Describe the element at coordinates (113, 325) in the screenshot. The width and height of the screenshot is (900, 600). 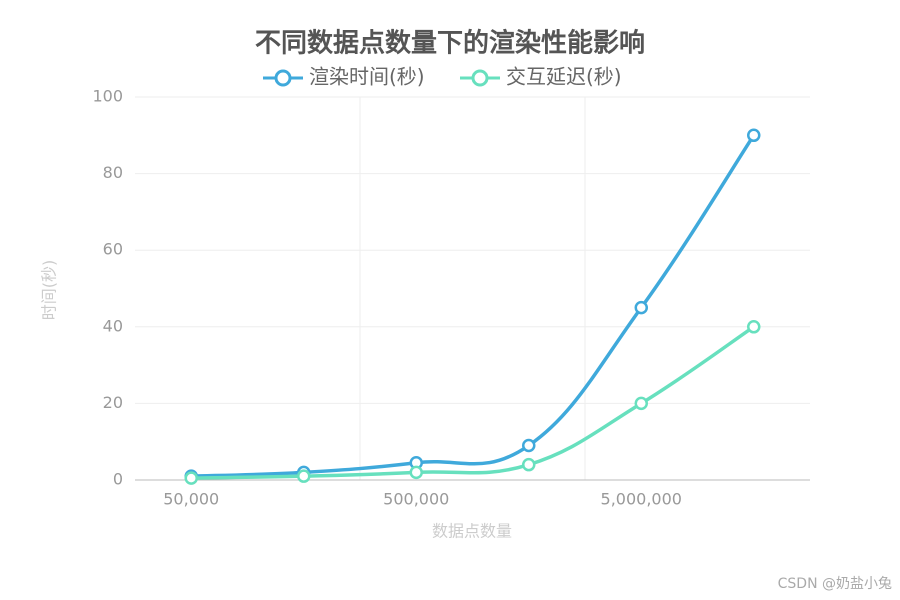
I see `y-tick-label: 40` at that location.